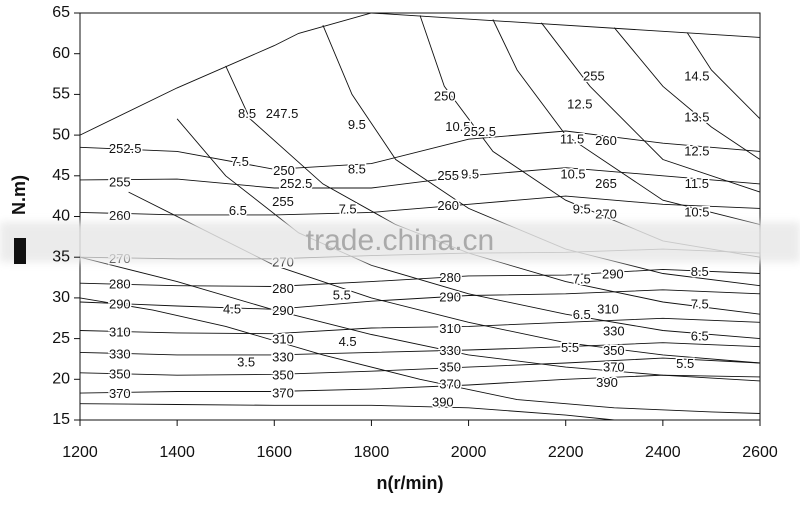 Image resolution: width=800 pixels, height=508 pixels. I want to click on x-tick-label: 2200, so click(566, 452).